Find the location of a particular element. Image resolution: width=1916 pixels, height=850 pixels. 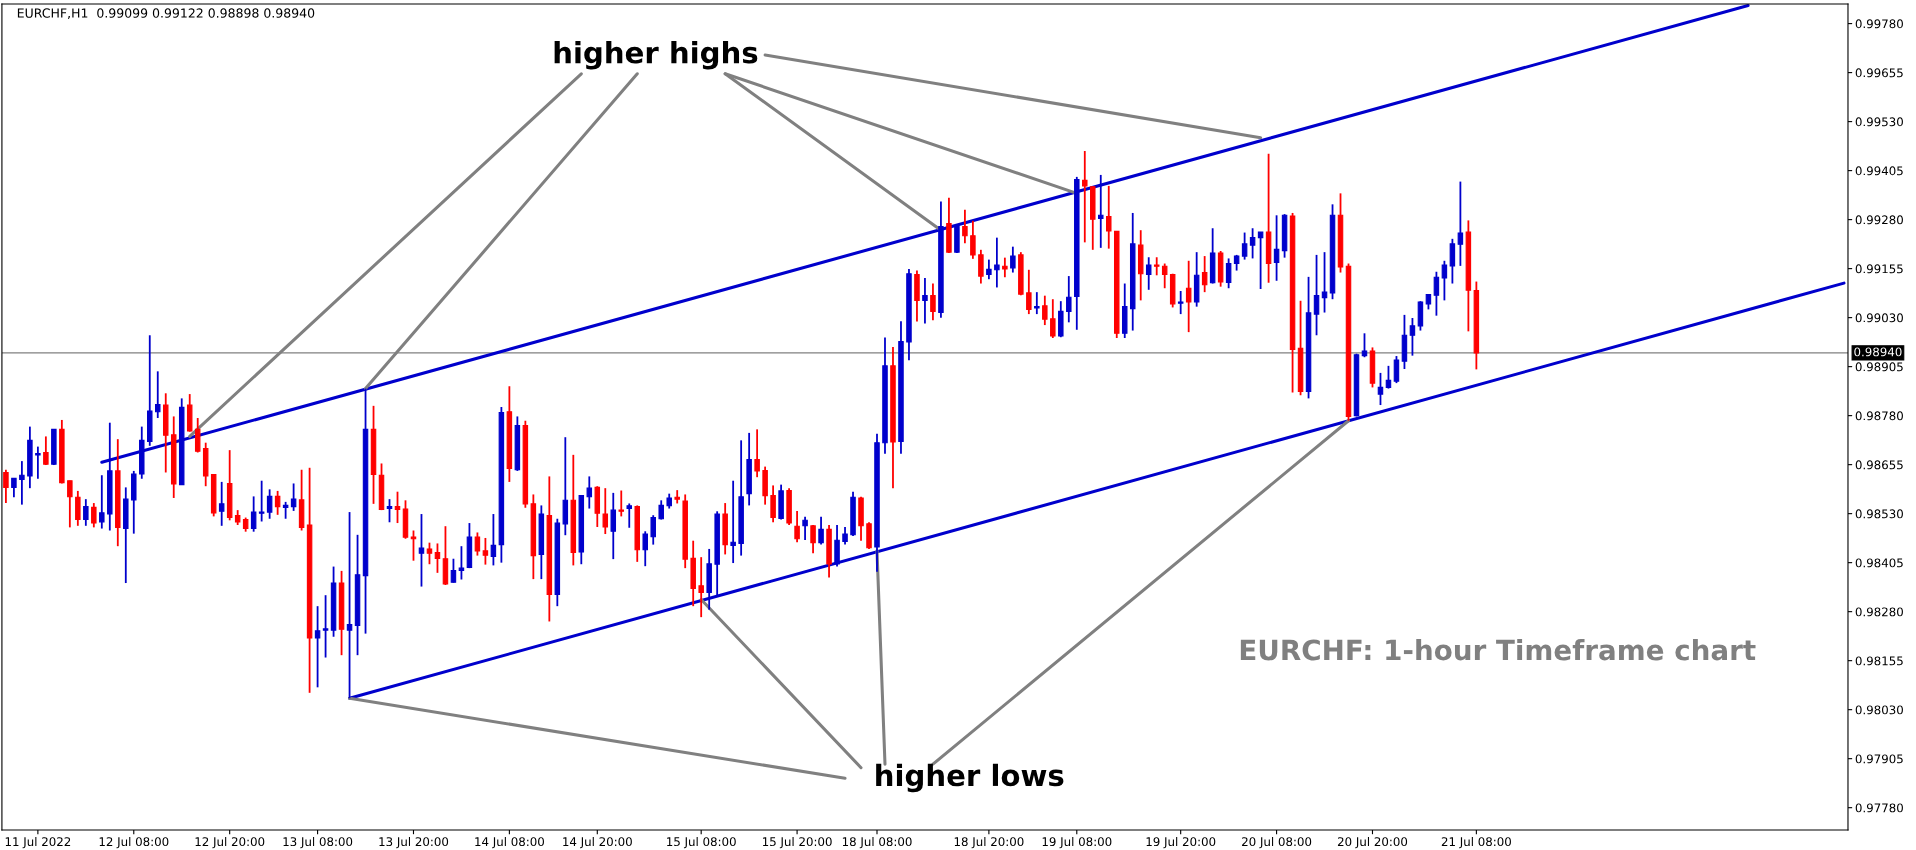

x-tick-label: 19 Jul 20:00 is located at coordinates (1181, 842).